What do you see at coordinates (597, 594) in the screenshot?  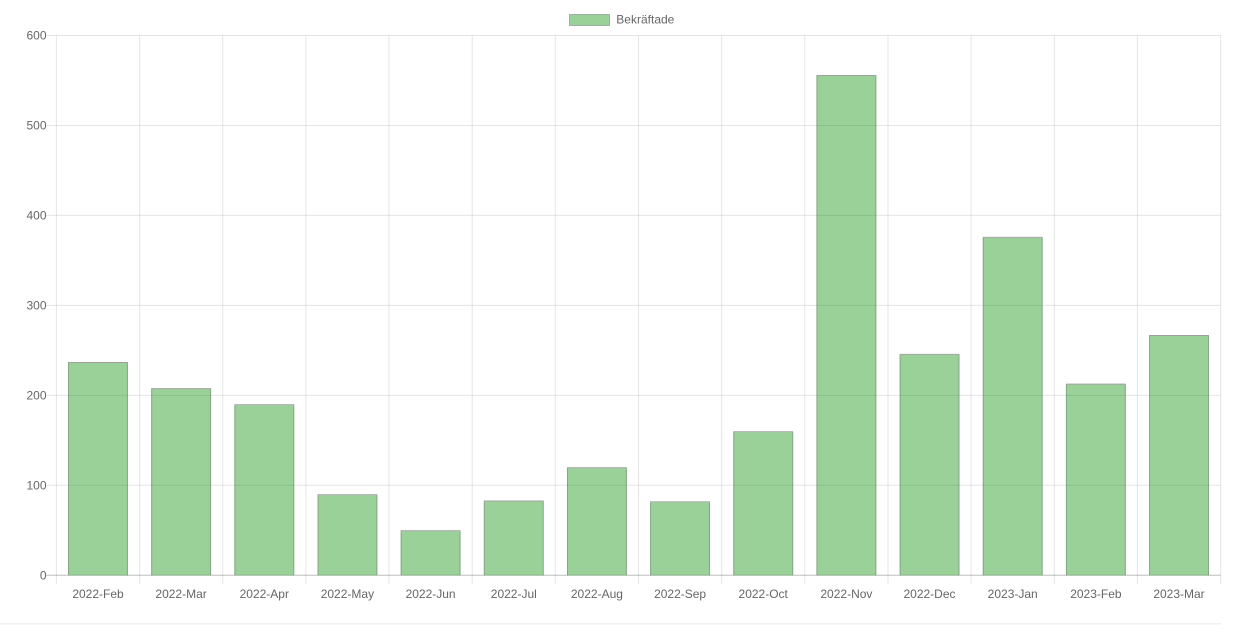 I see `svg-text: 2022-Aug` at bounding box center [597, 594].